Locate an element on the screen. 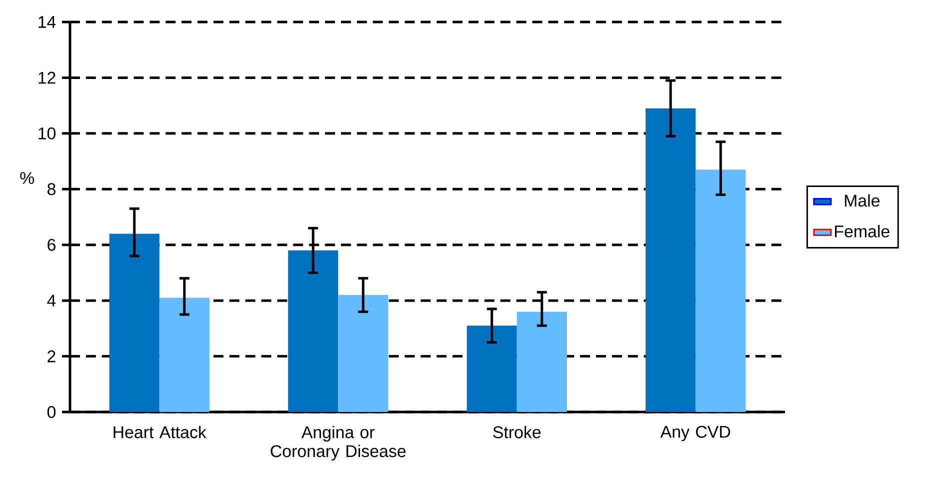 Image resolution: width=940 pixels, height=483 pixels. y-axis-title: % is located at coordinates (27, 178).